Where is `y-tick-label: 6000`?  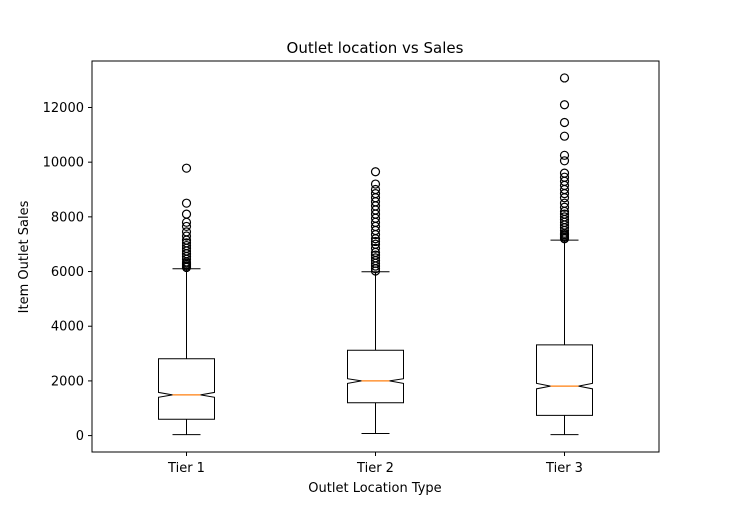 y-tick-label: 6000 is located at coordinates (67, 272).